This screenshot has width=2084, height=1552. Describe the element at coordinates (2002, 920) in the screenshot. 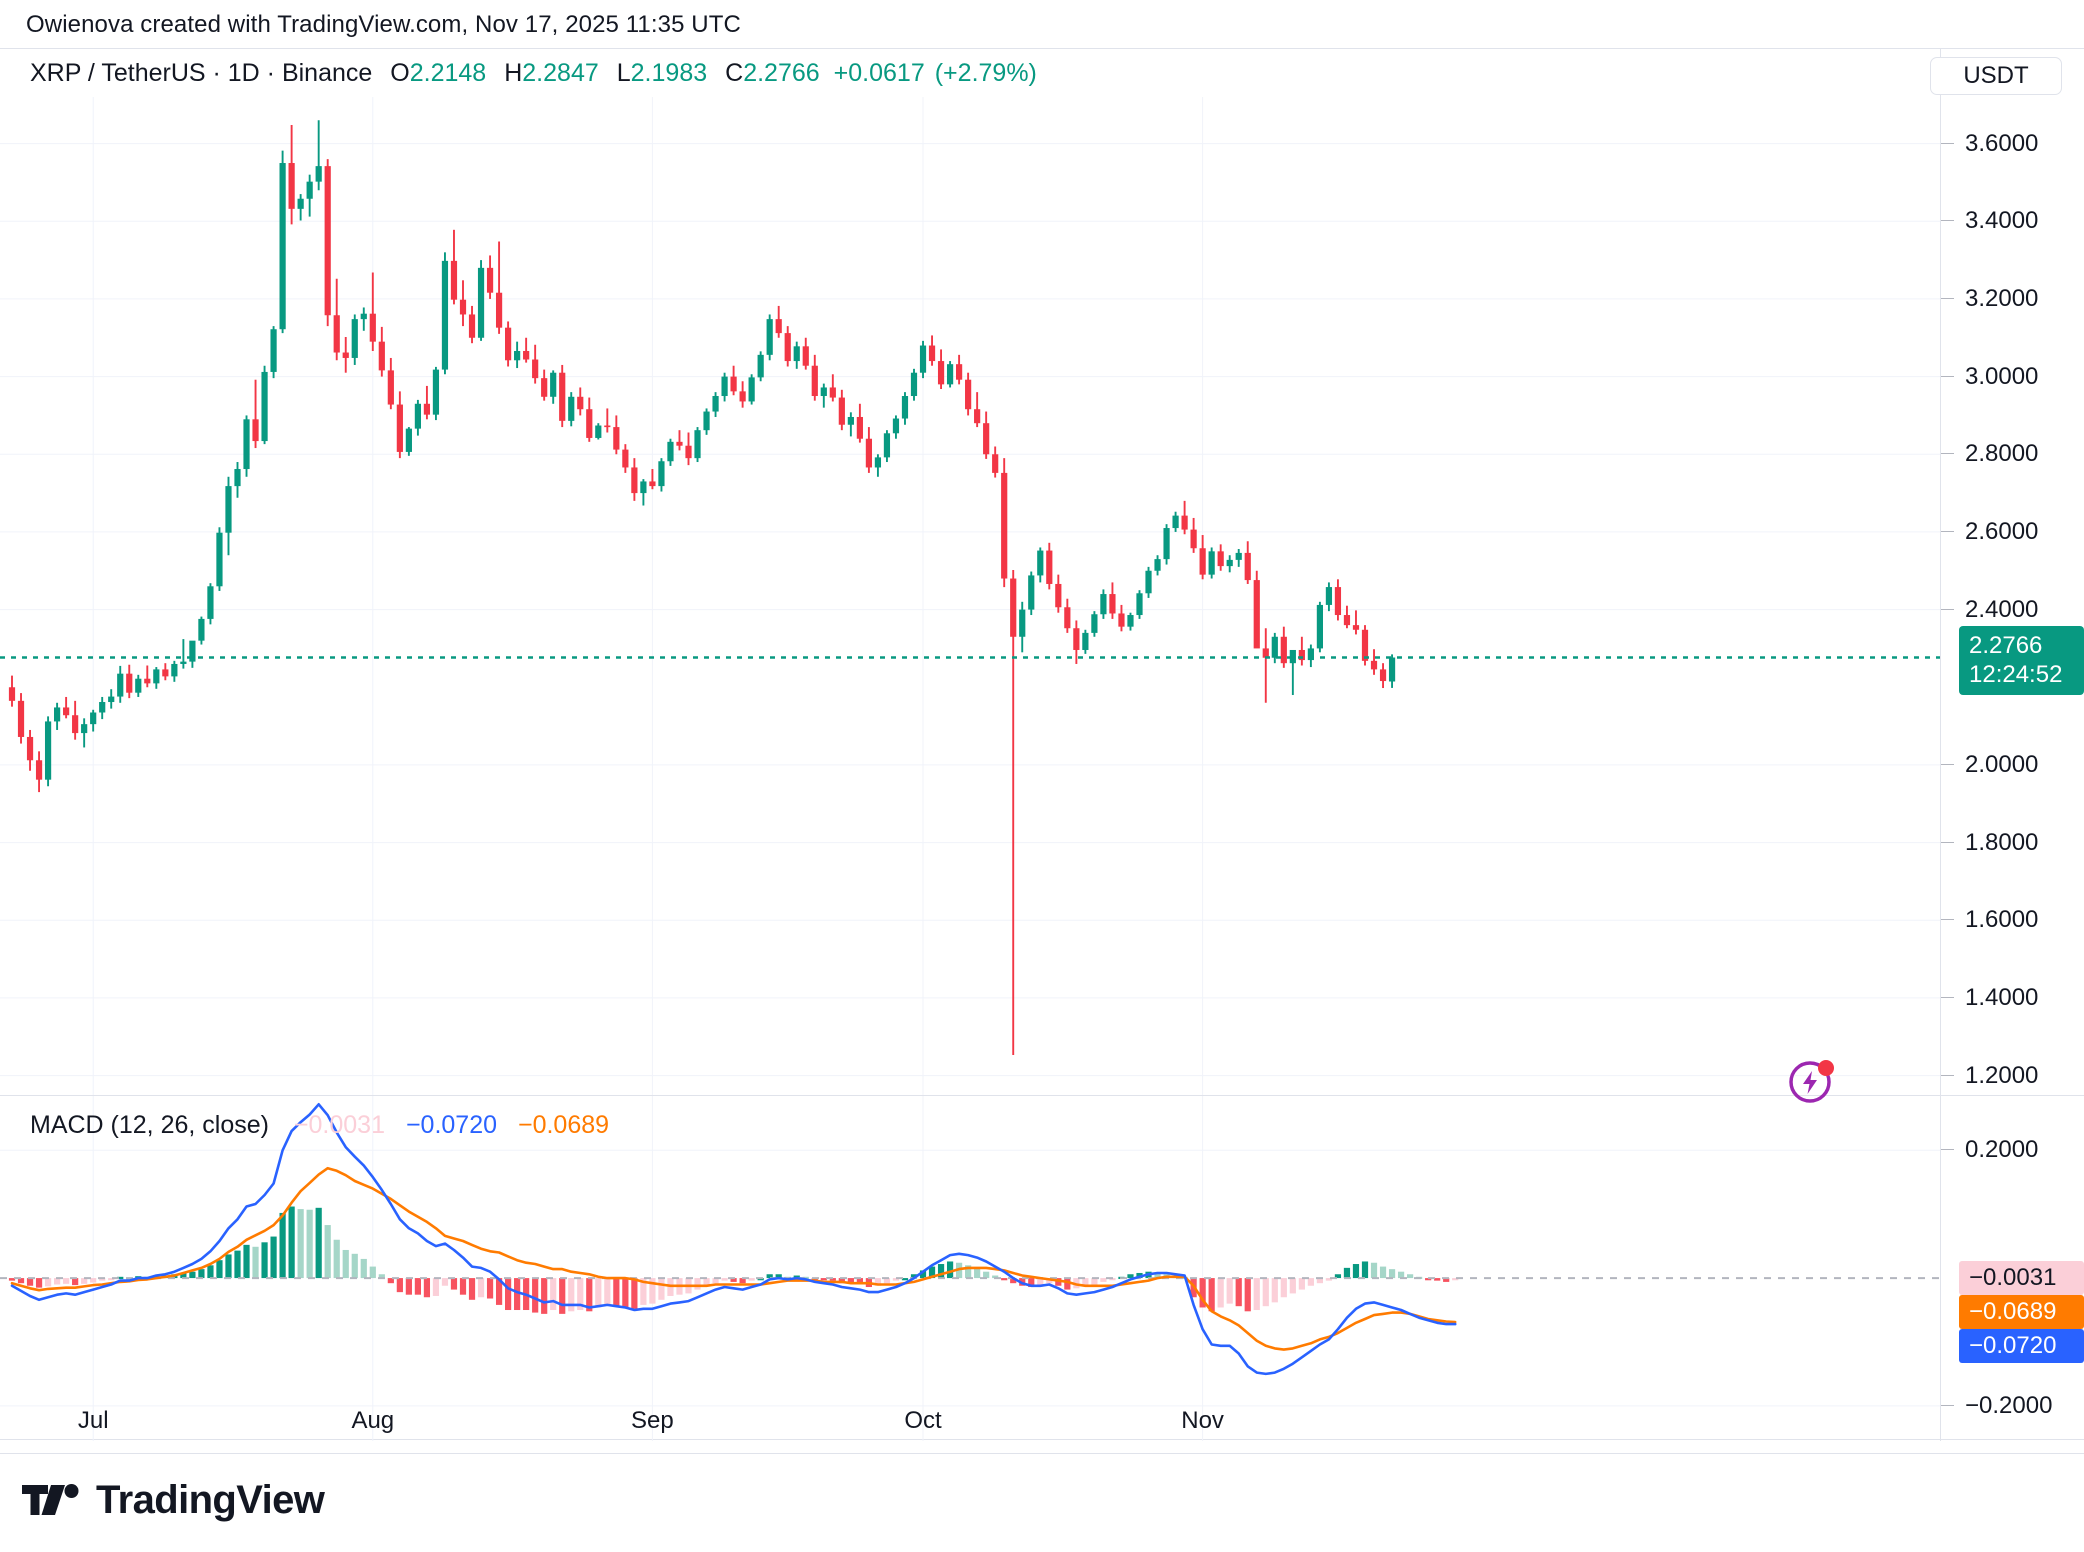

I see `price-tick-label: 1.6000` at that location.